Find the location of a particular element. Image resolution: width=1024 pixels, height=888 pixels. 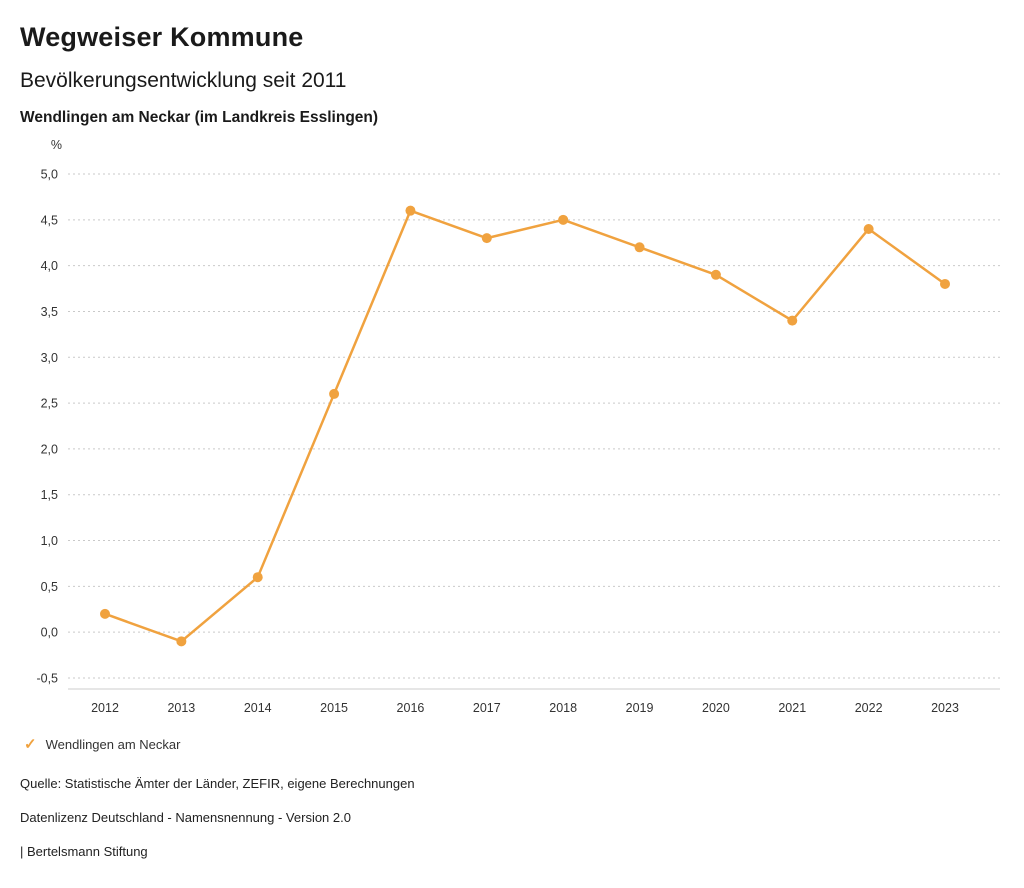

y-tick-label: 4,5 is located at coordinates (49, 220).